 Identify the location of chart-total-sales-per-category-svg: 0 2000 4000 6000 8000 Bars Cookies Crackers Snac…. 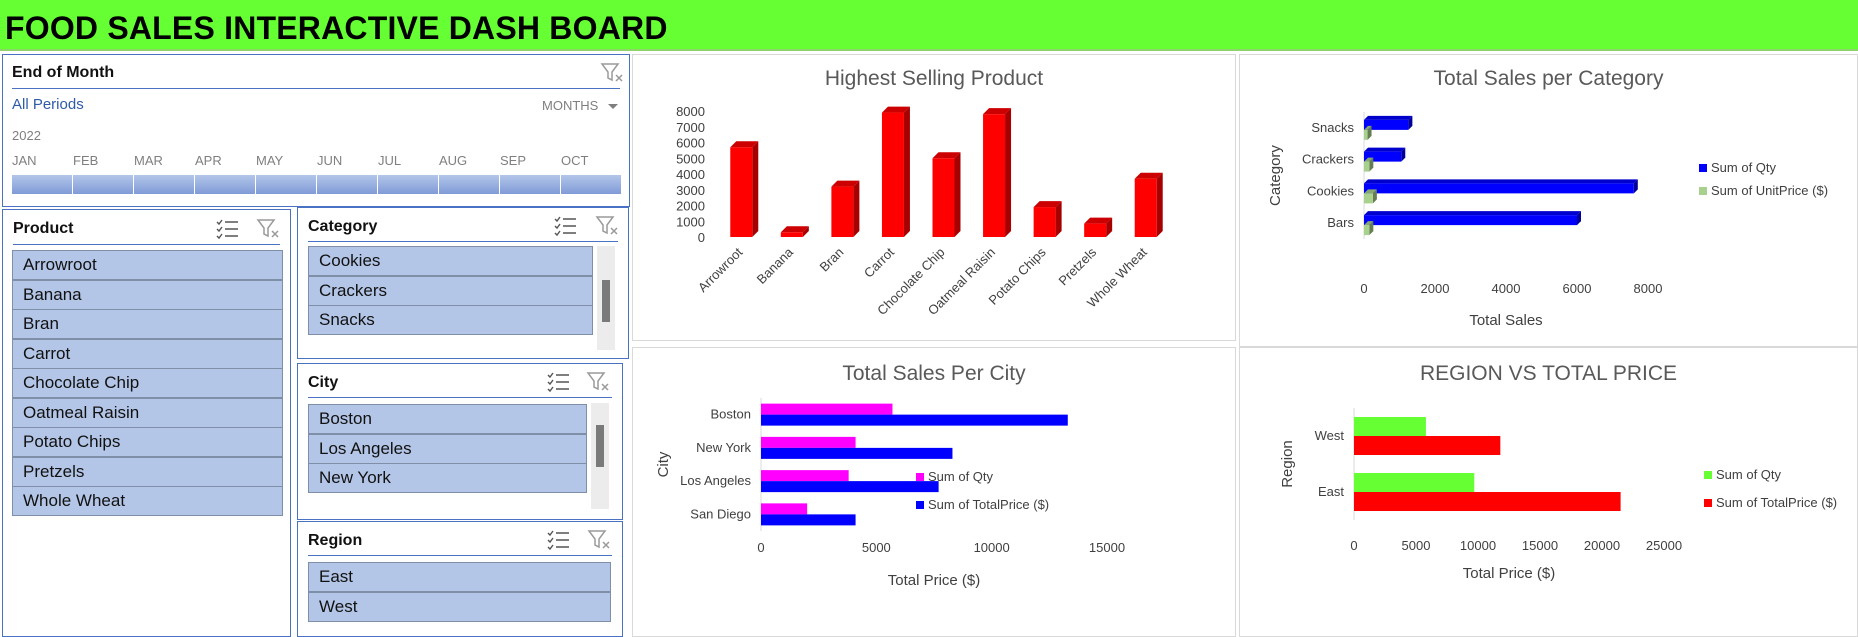
(1547, 220).